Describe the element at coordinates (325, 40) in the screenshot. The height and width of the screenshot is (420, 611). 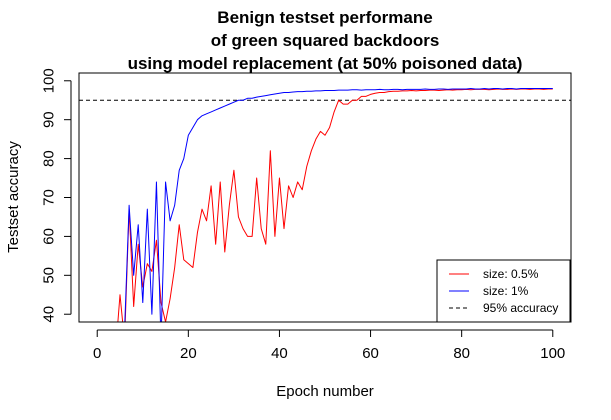
I see `chart-title-line-2: of green squared backdoors` at that location.